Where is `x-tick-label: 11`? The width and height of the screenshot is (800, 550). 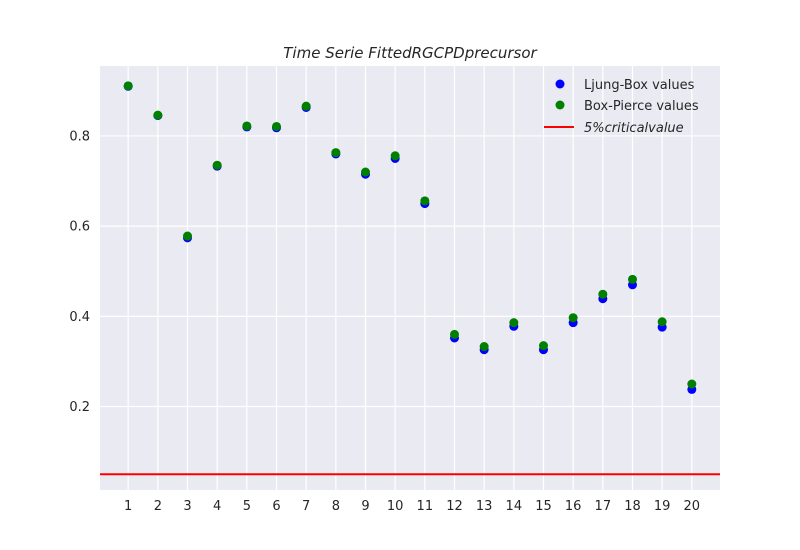 x-tick-label: 11 is located at coordinates (425, 506).